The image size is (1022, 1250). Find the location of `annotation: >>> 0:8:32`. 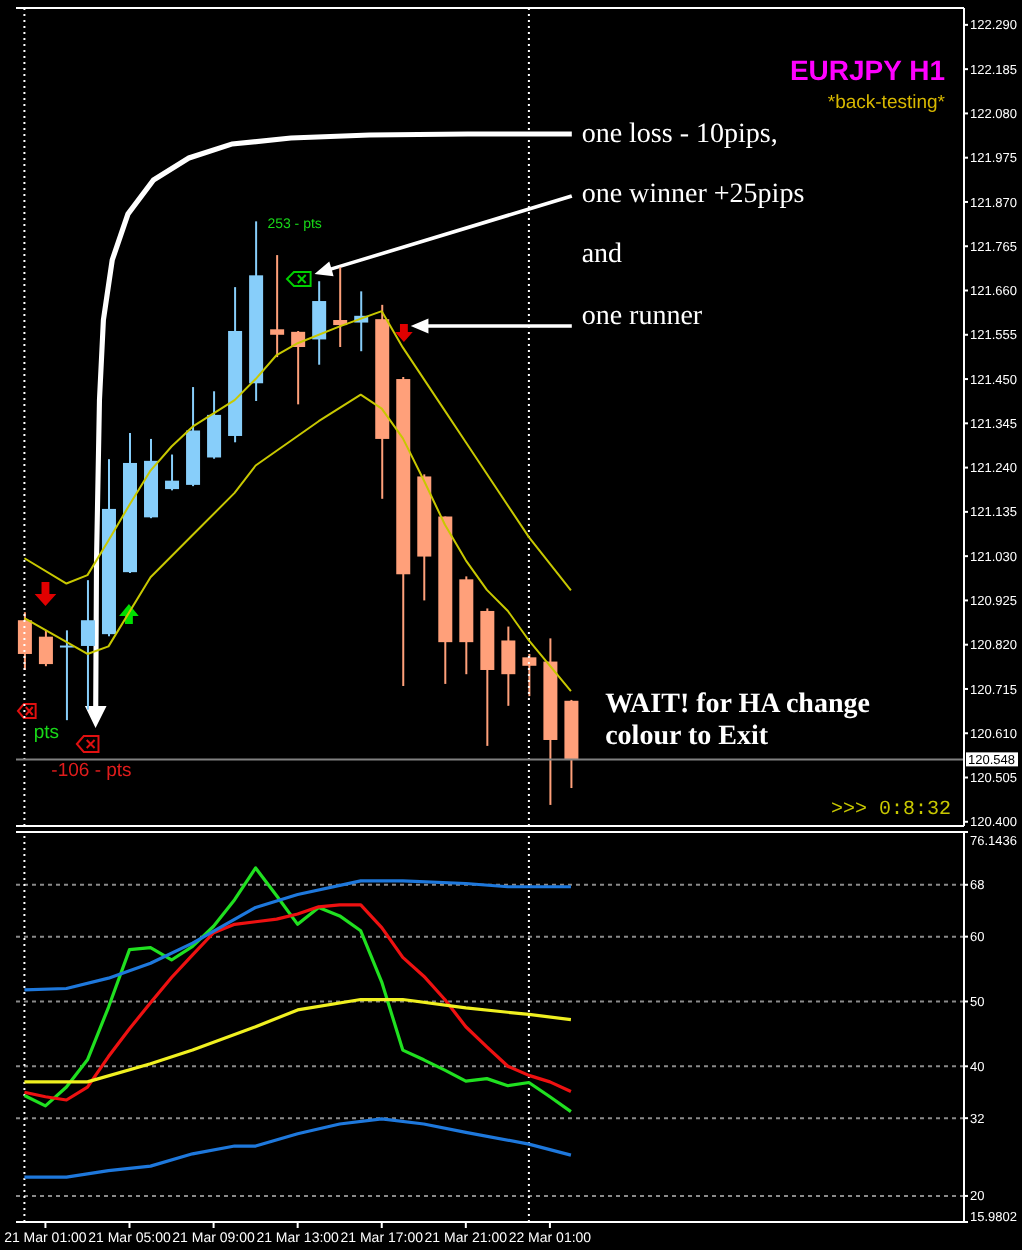

annotation: >>> 0:8:32 is located at coordinates (891, 812).